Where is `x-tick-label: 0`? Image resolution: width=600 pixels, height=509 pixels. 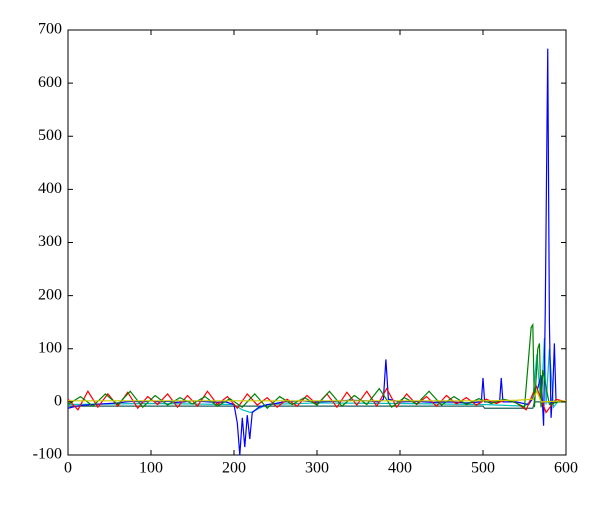
x-tick-label: 0 is located at coordinates (68, 468).